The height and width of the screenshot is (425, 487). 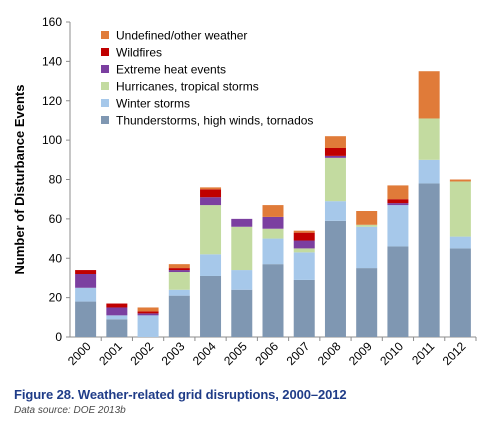 I want to click on x-tick-label: 2001, so click(x=110, y=353).